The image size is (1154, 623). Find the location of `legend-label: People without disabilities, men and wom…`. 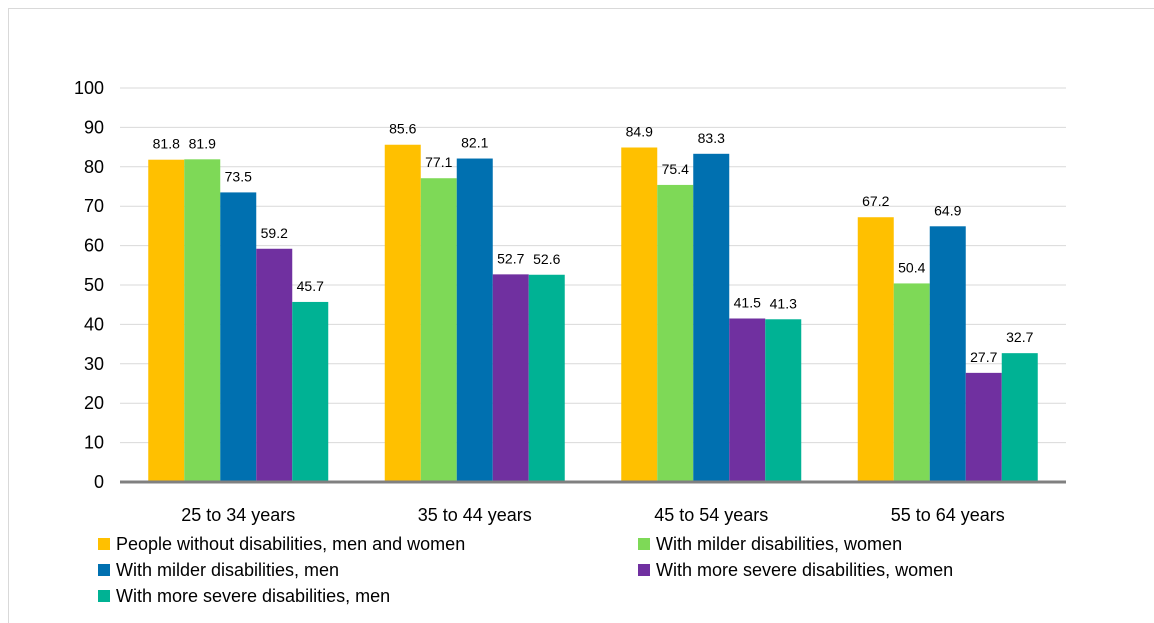

legend-label: People without disabilities, men and wom… is located at coordinates (291, 543).